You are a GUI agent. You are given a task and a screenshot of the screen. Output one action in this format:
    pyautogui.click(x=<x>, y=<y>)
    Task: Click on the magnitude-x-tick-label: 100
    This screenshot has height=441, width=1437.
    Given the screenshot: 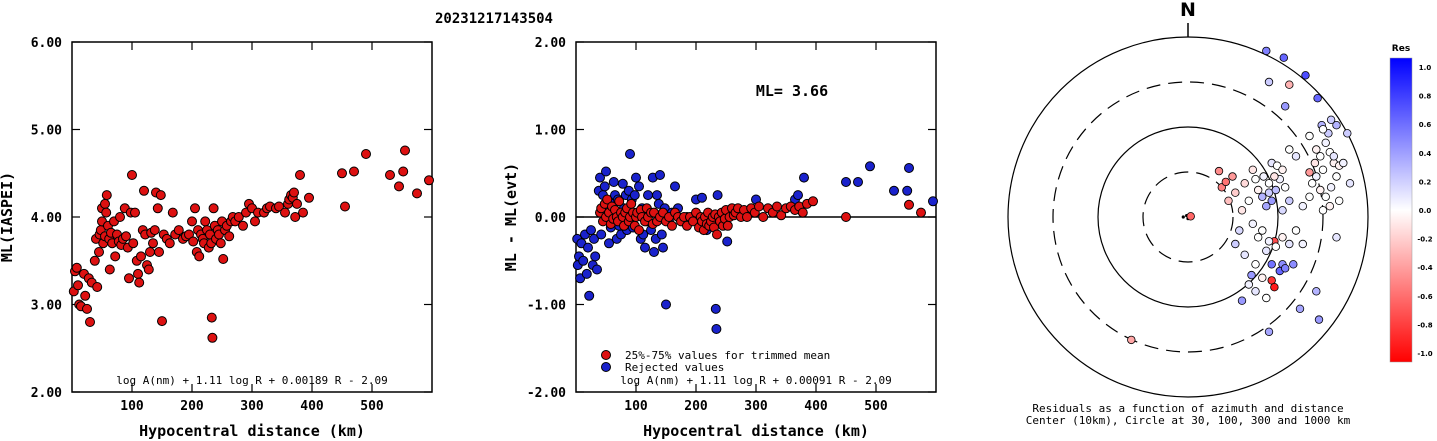 What is the action you would take?
    pyautogui.click(x=132, y=406)
    